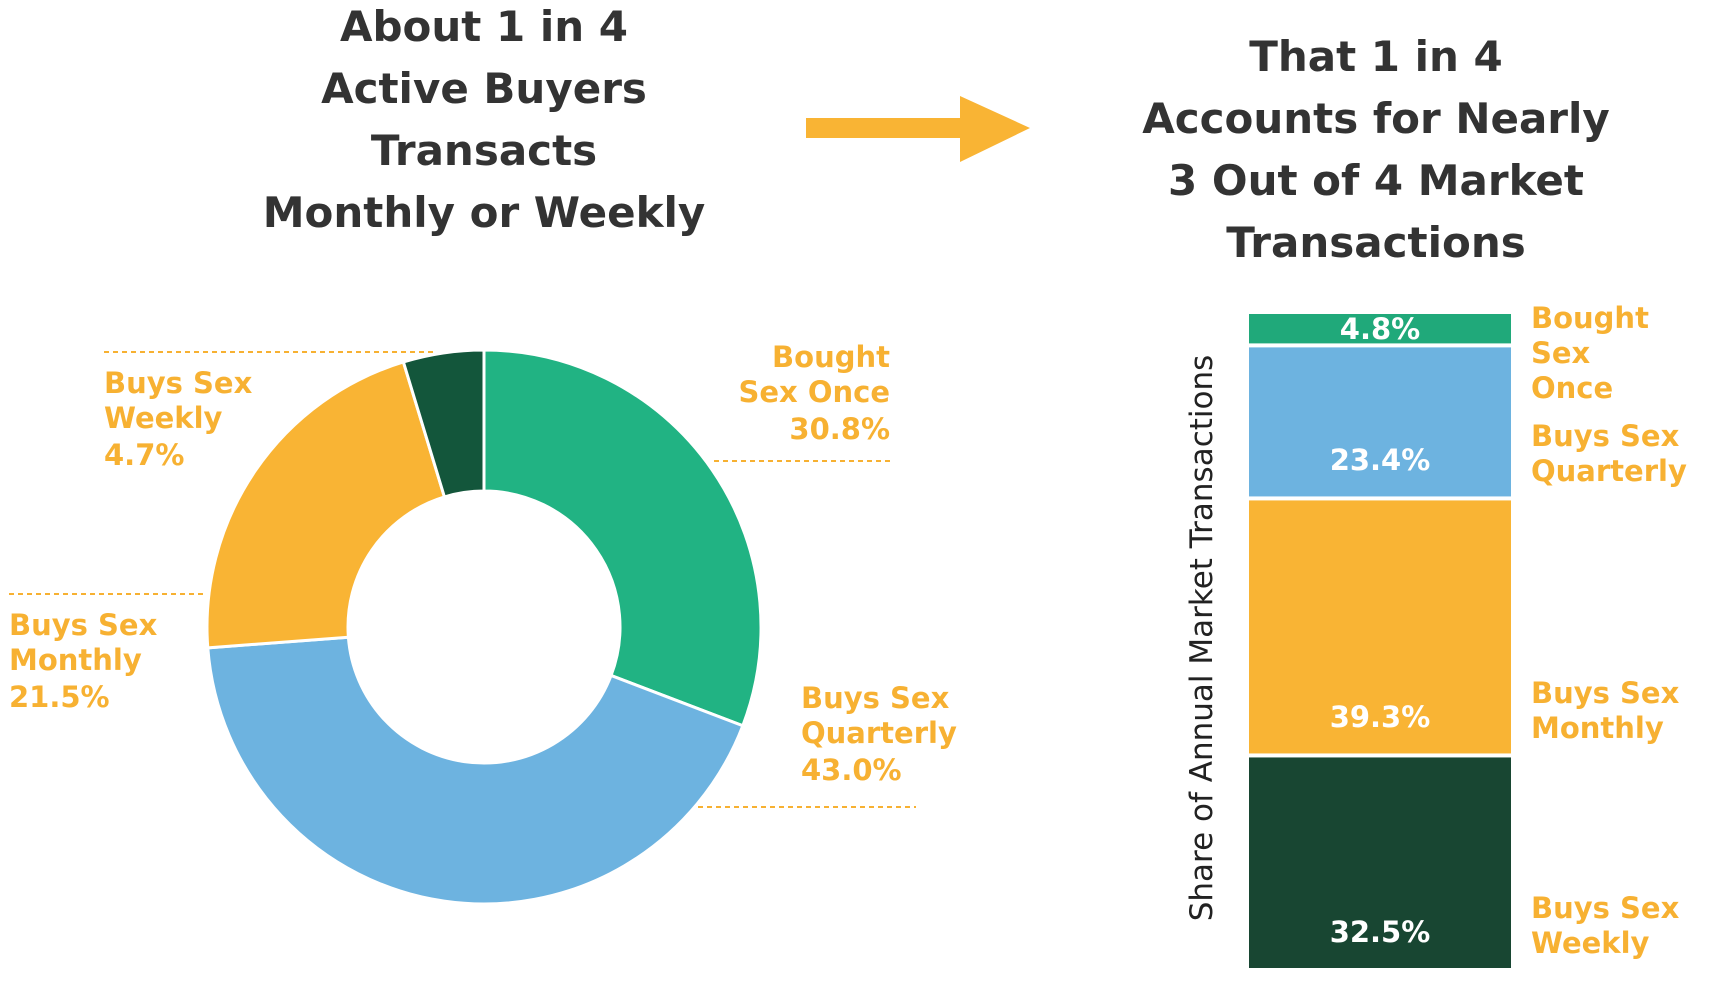  What do you see at coordinates (59, 697) in the screenshot?
I see `slice-value-label: 21.5%` at bounding box center [59, 697].